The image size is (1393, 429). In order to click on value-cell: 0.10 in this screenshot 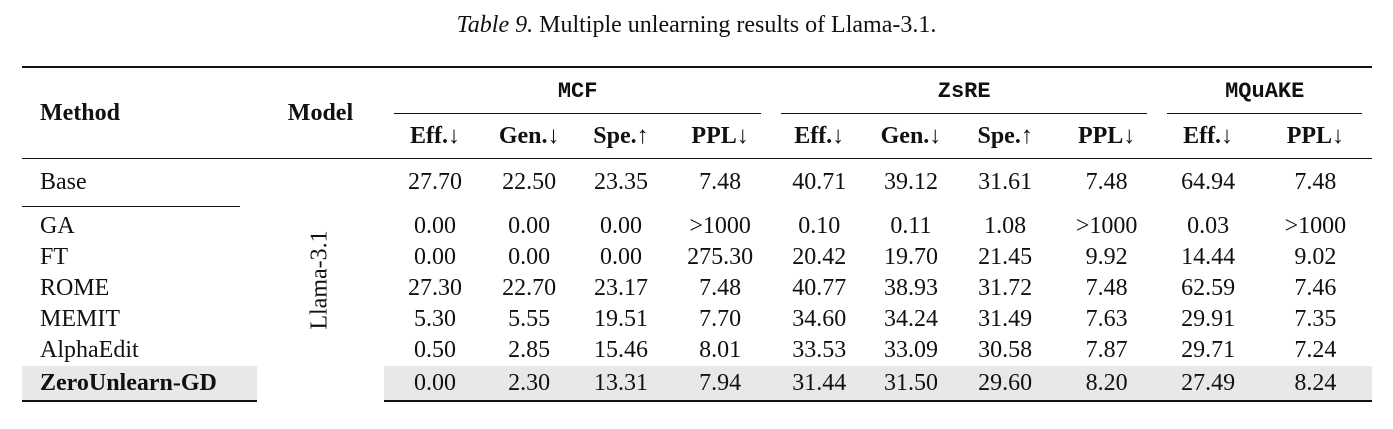, I will do `click(819, 226)`.